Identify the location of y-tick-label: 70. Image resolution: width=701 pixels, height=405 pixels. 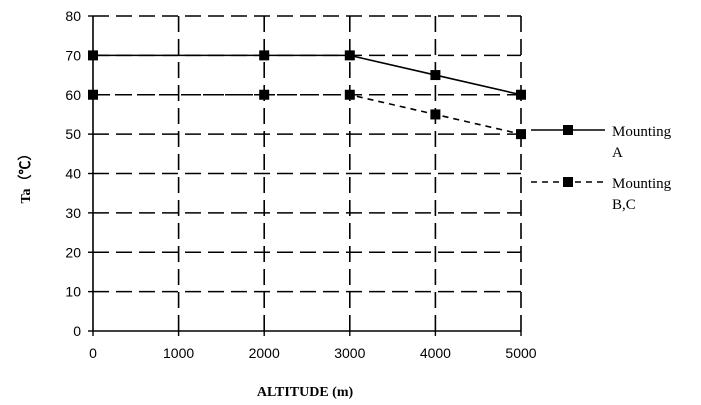
(73, 55).